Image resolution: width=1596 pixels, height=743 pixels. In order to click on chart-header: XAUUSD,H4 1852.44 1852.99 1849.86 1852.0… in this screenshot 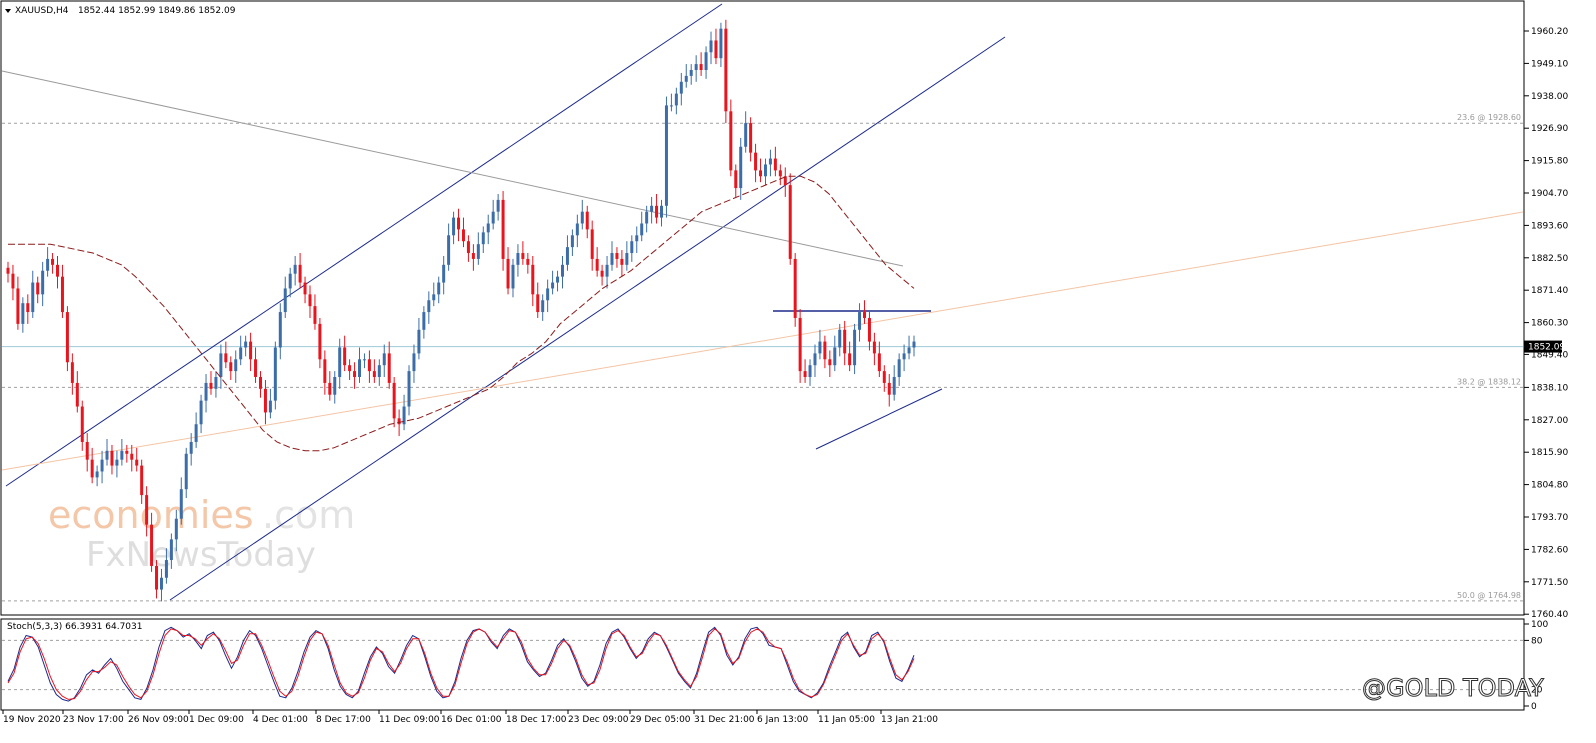, I will do `click(120, 319)`.